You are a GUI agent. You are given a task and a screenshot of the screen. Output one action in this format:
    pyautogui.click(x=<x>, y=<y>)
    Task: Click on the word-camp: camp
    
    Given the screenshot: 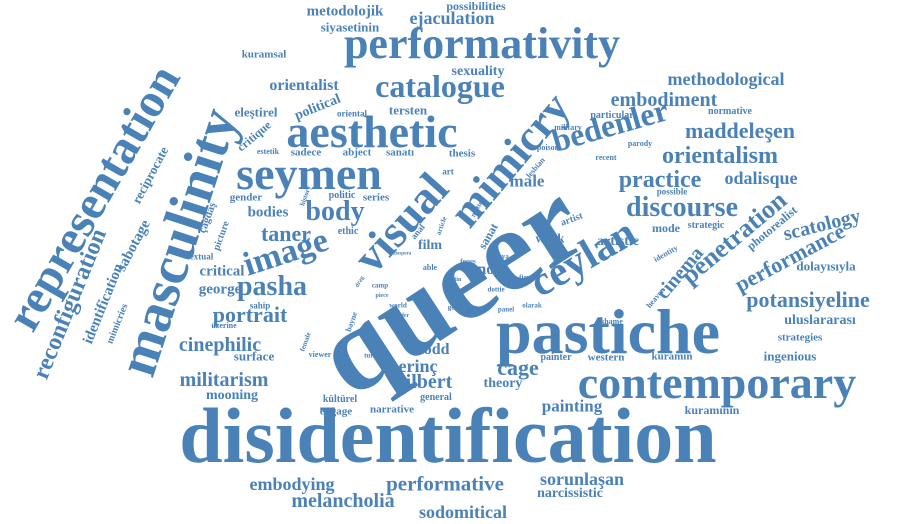 What is the action you would take?
    pyautogui.click(x=380, y=285)
    